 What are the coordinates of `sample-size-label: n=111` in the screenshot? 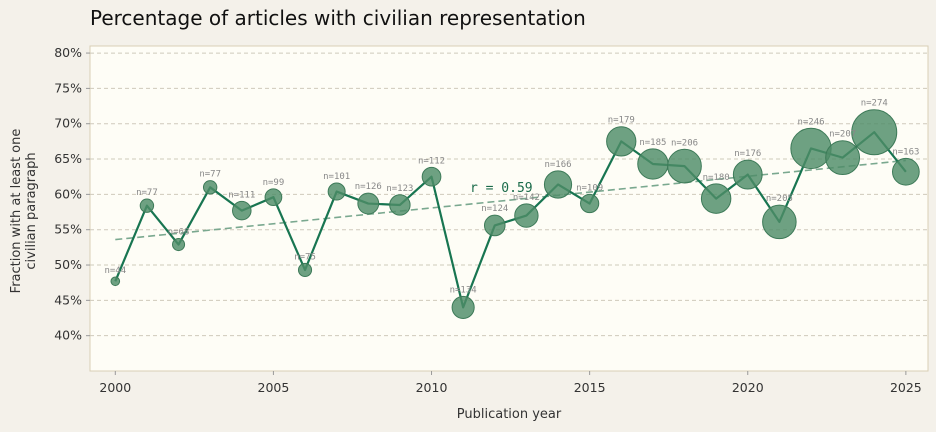 It's located at (241, 195).